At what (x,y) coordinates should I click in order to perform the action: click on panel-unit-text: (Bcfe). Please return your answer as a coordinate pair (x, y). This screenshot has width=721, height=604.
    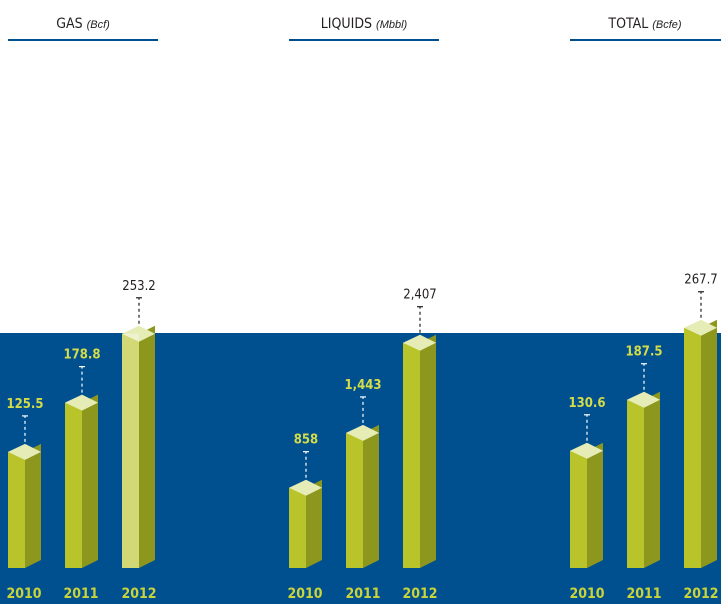
    Looking at the image, I should click on (667, 25).